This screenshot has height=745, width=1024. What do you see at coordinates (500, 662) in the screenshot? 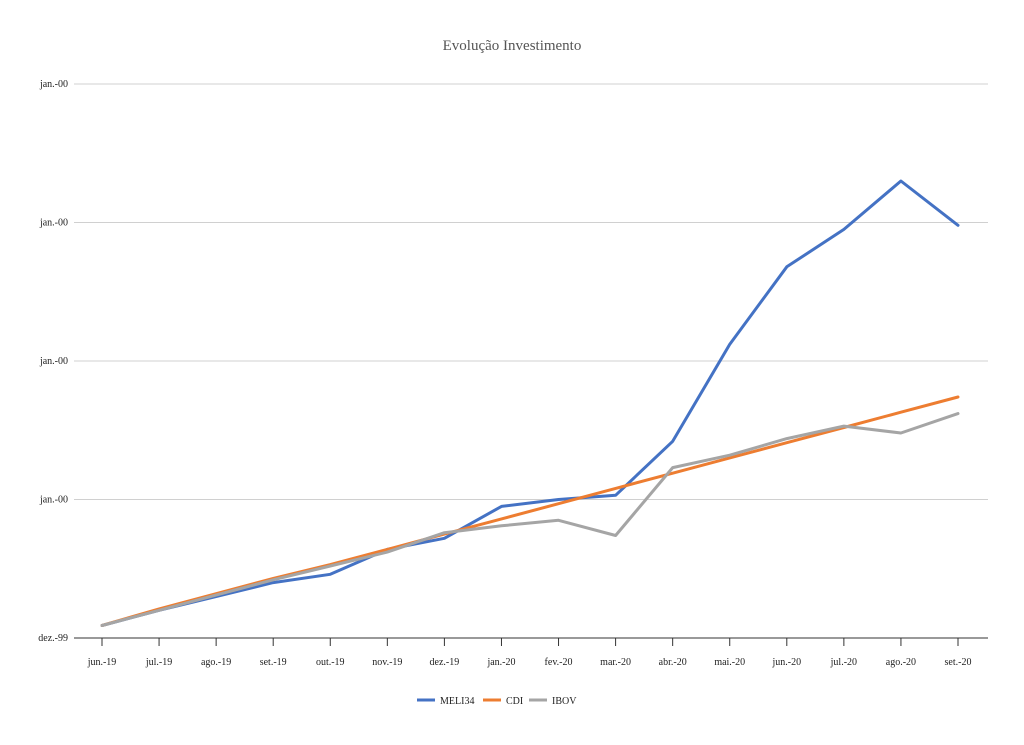
I see `x-tick-label: jan.-20` at bounding box center [500, 662].